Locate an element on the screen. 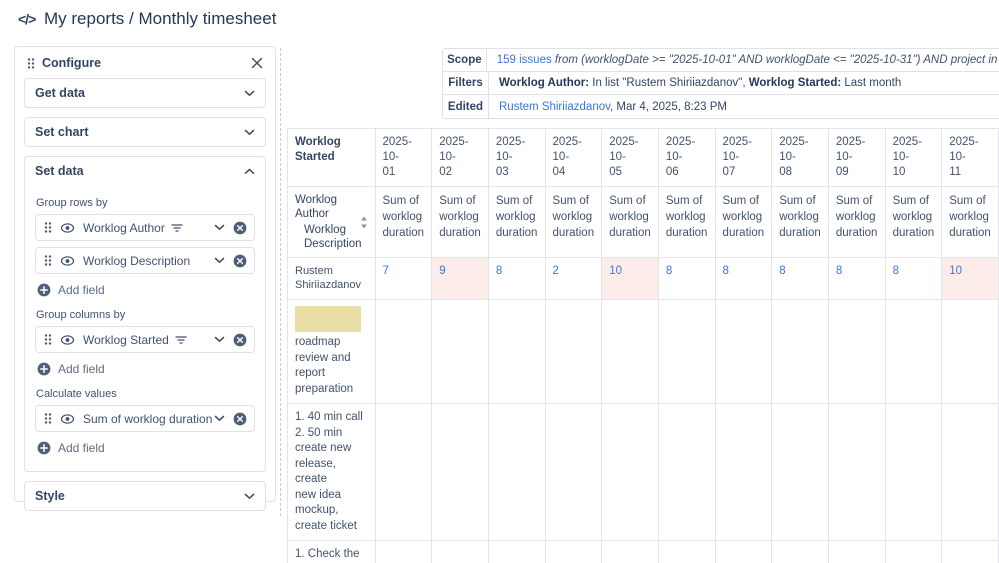 The height and width of the screenshot is (563, 999). scope-link: Rustem Shiriiazdanov is located at coordinates (555, 106).